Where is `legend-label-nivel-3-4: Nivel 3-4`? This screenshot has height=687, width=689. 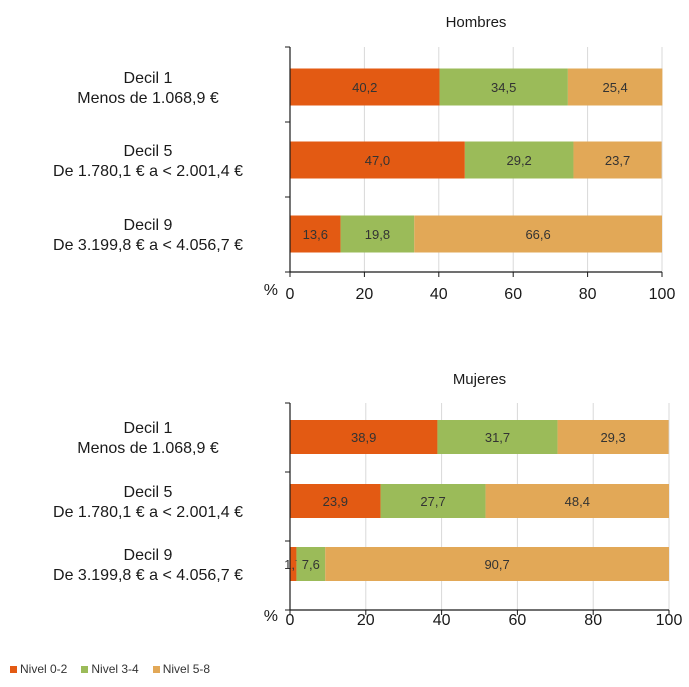 legend-label-nivel-3-4: Nivel 3-4 is located at coordinates (115, 669).